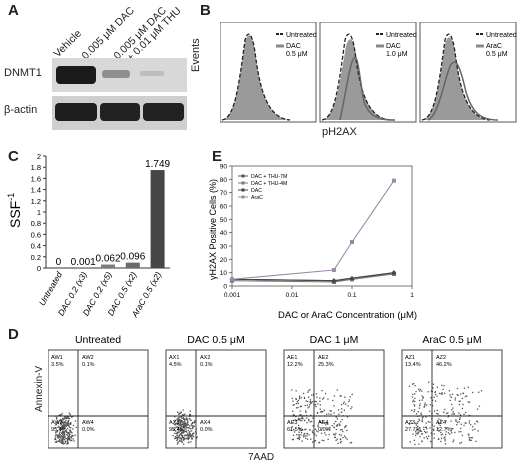  Describe the element at coordinates (451, 340) in the screenshot. I see `flow-plot-title: AraC 0.5 μM` at that location.